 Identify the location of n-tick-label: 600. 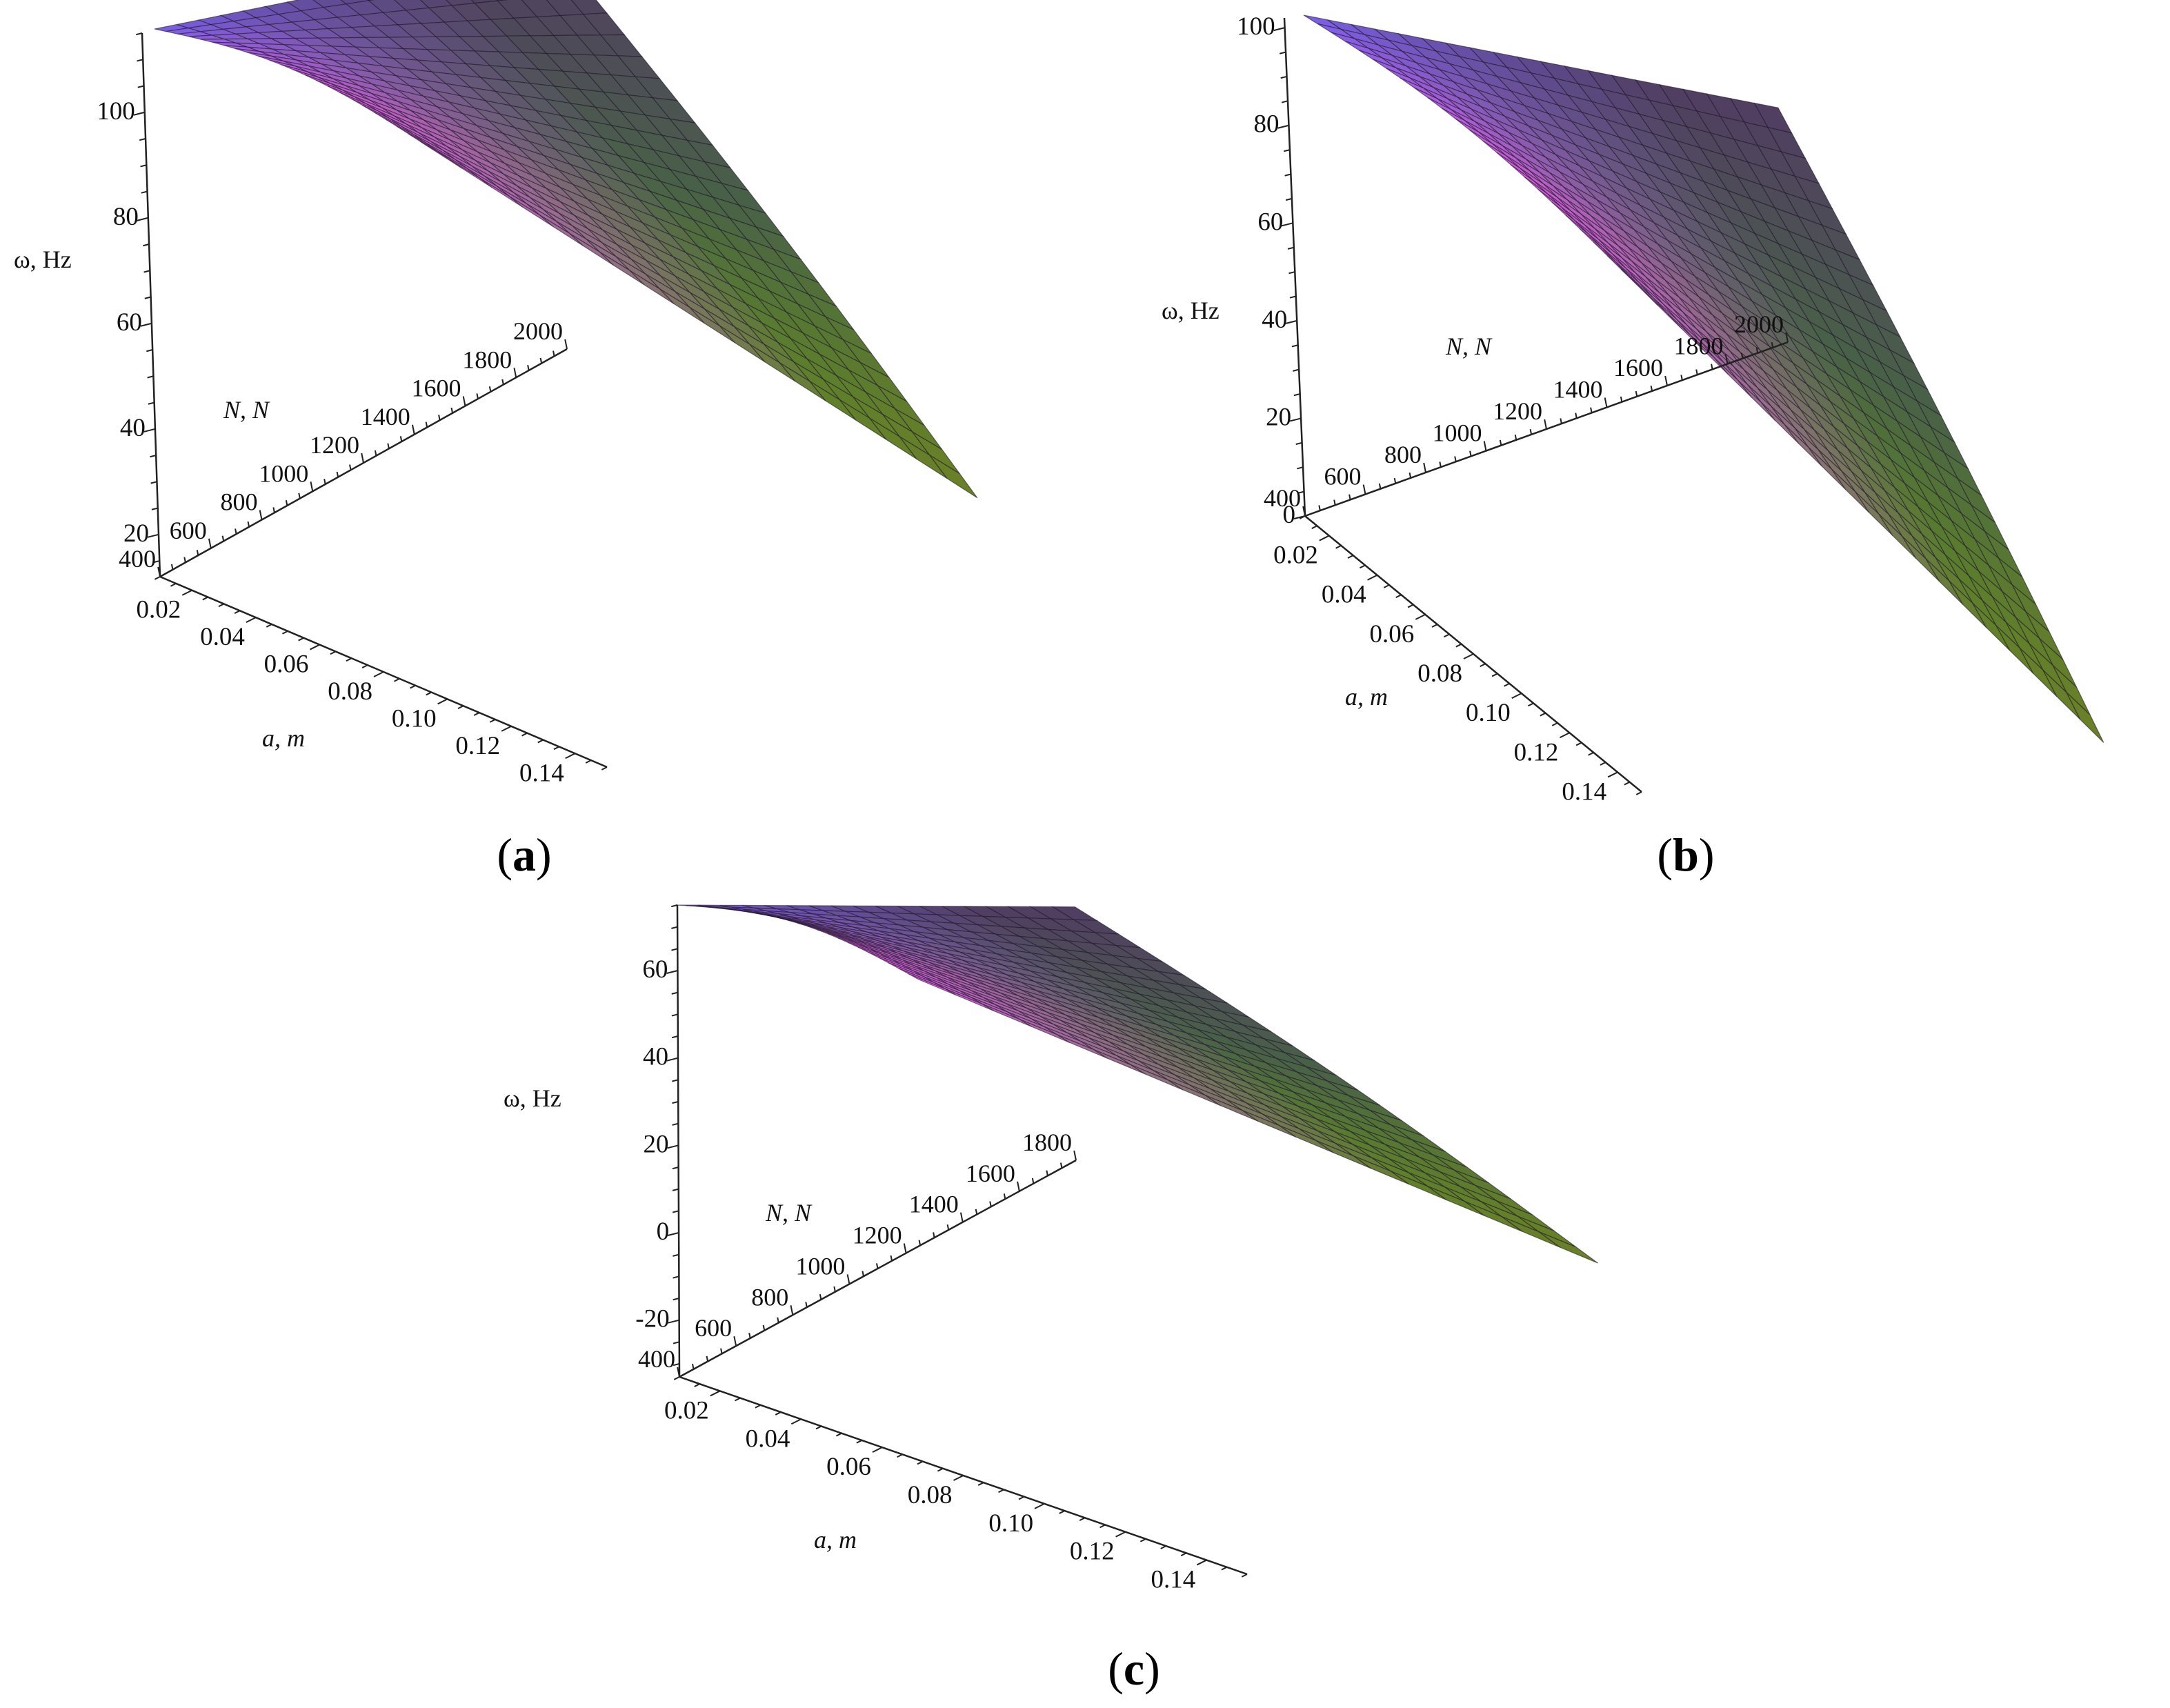
(188, 530).